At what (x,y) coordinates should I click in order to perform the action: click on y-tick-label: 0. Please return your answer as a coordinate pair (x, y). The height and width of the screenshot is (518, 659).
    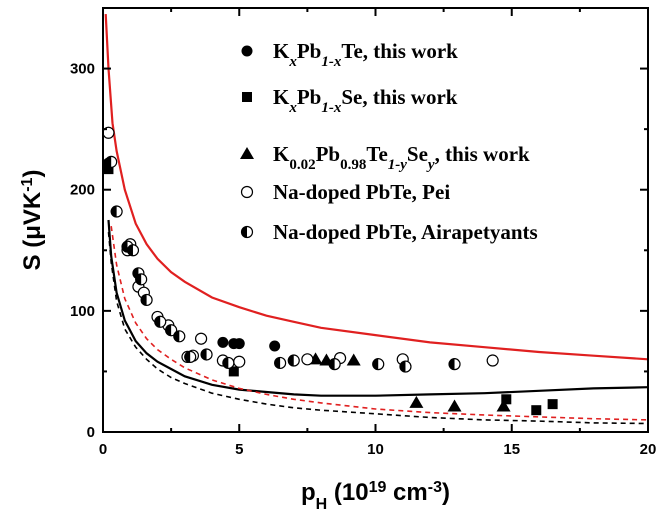
    Looking at the image, I should click on (91, 432).